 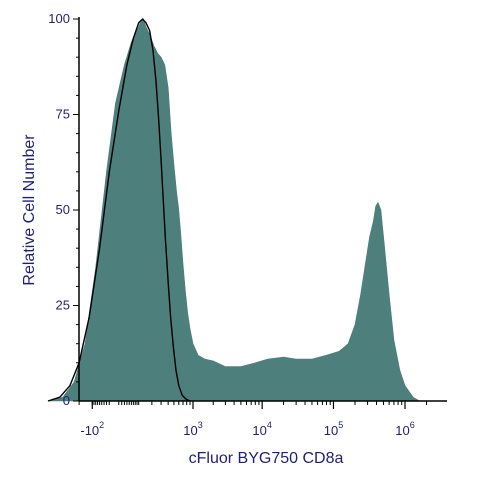 What do you see at coordinates (29, 210) in the screenshot?
I see `y-axis-title: Relative Cell Number` at bounding box center [29, 210].